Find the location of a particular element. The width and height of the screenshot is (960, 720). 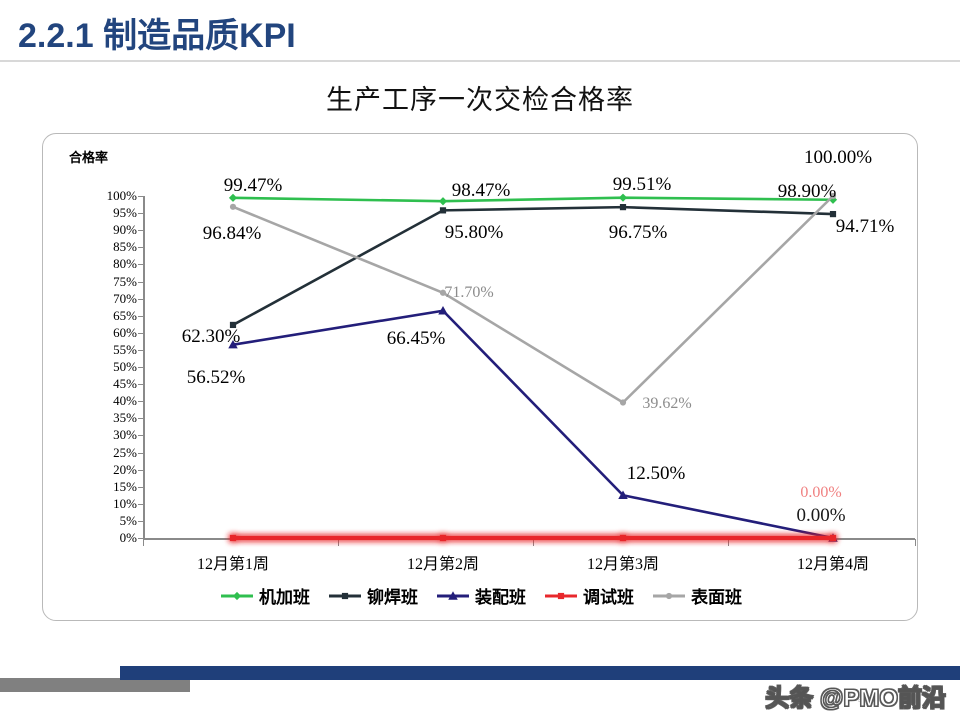

legend-label: 调试班 is located at coordinates (608, 597).